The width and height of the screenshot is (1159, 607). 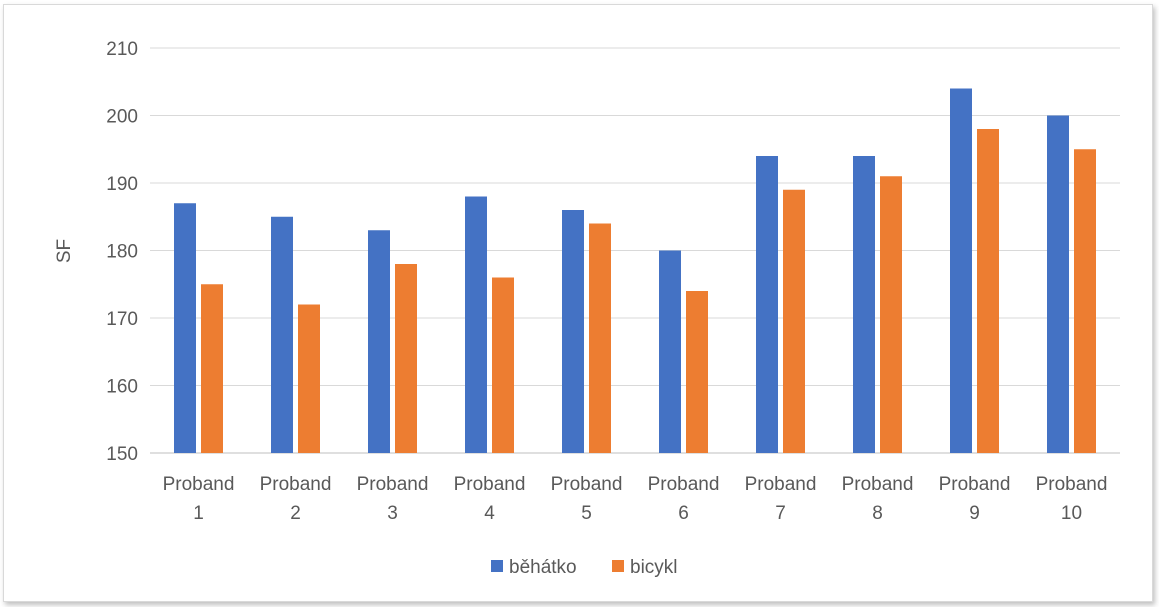 I want to click on legend-label-bicykl: bicykl, so click(x=654, y=567).